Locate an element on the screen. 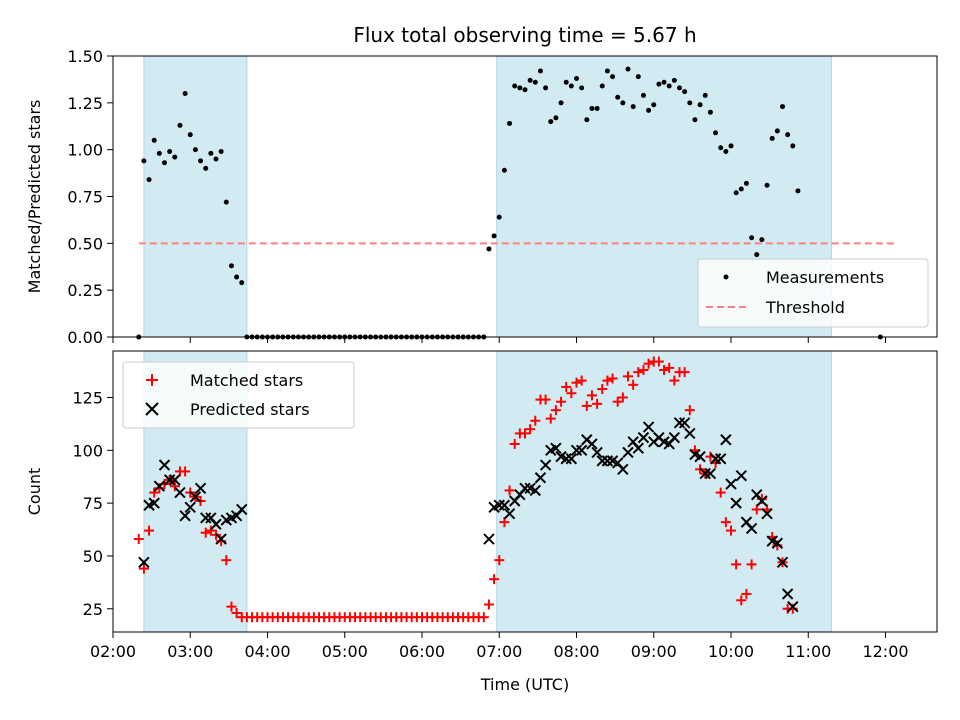  bottom-y-tick-label: 100 is located at coordinates (87, 450).